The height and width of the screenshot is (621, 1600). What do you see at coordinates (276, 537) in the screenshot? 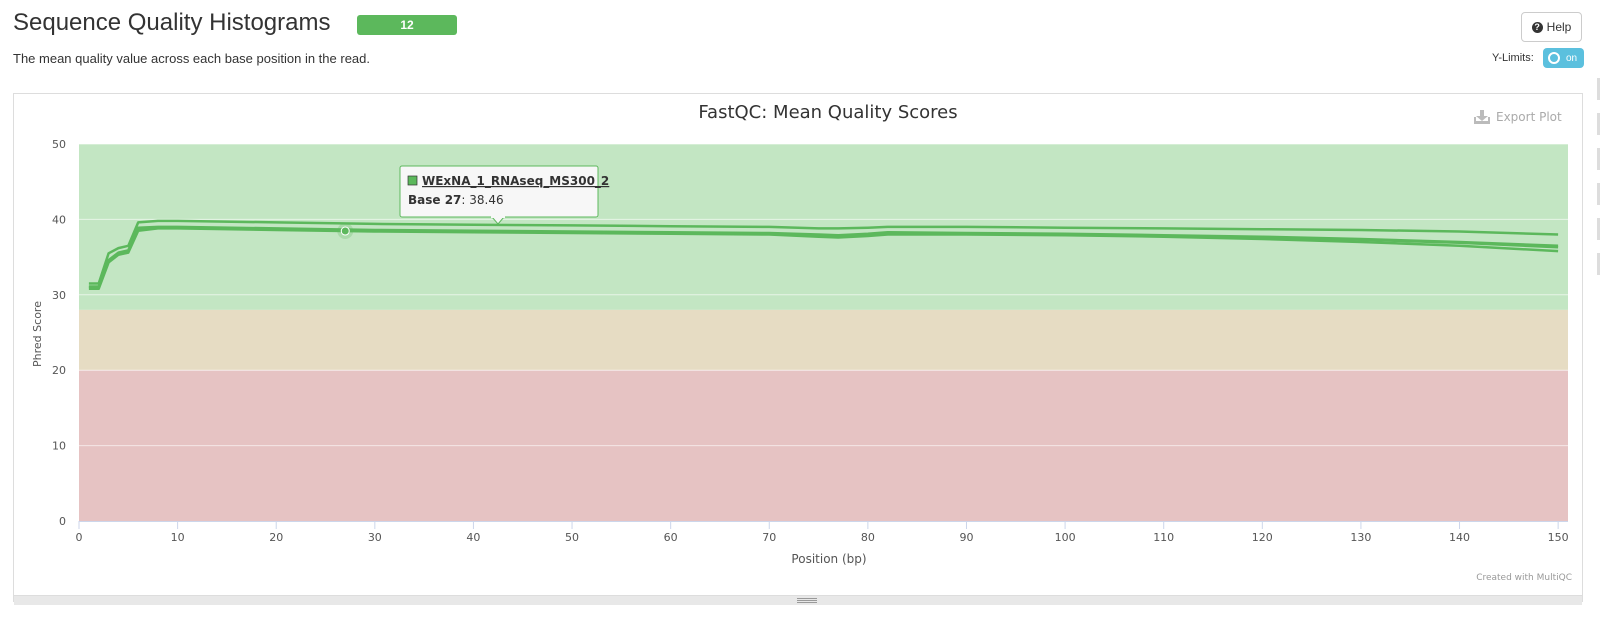
I see `x-tick-label: 20` at bounding box center [276, 537].